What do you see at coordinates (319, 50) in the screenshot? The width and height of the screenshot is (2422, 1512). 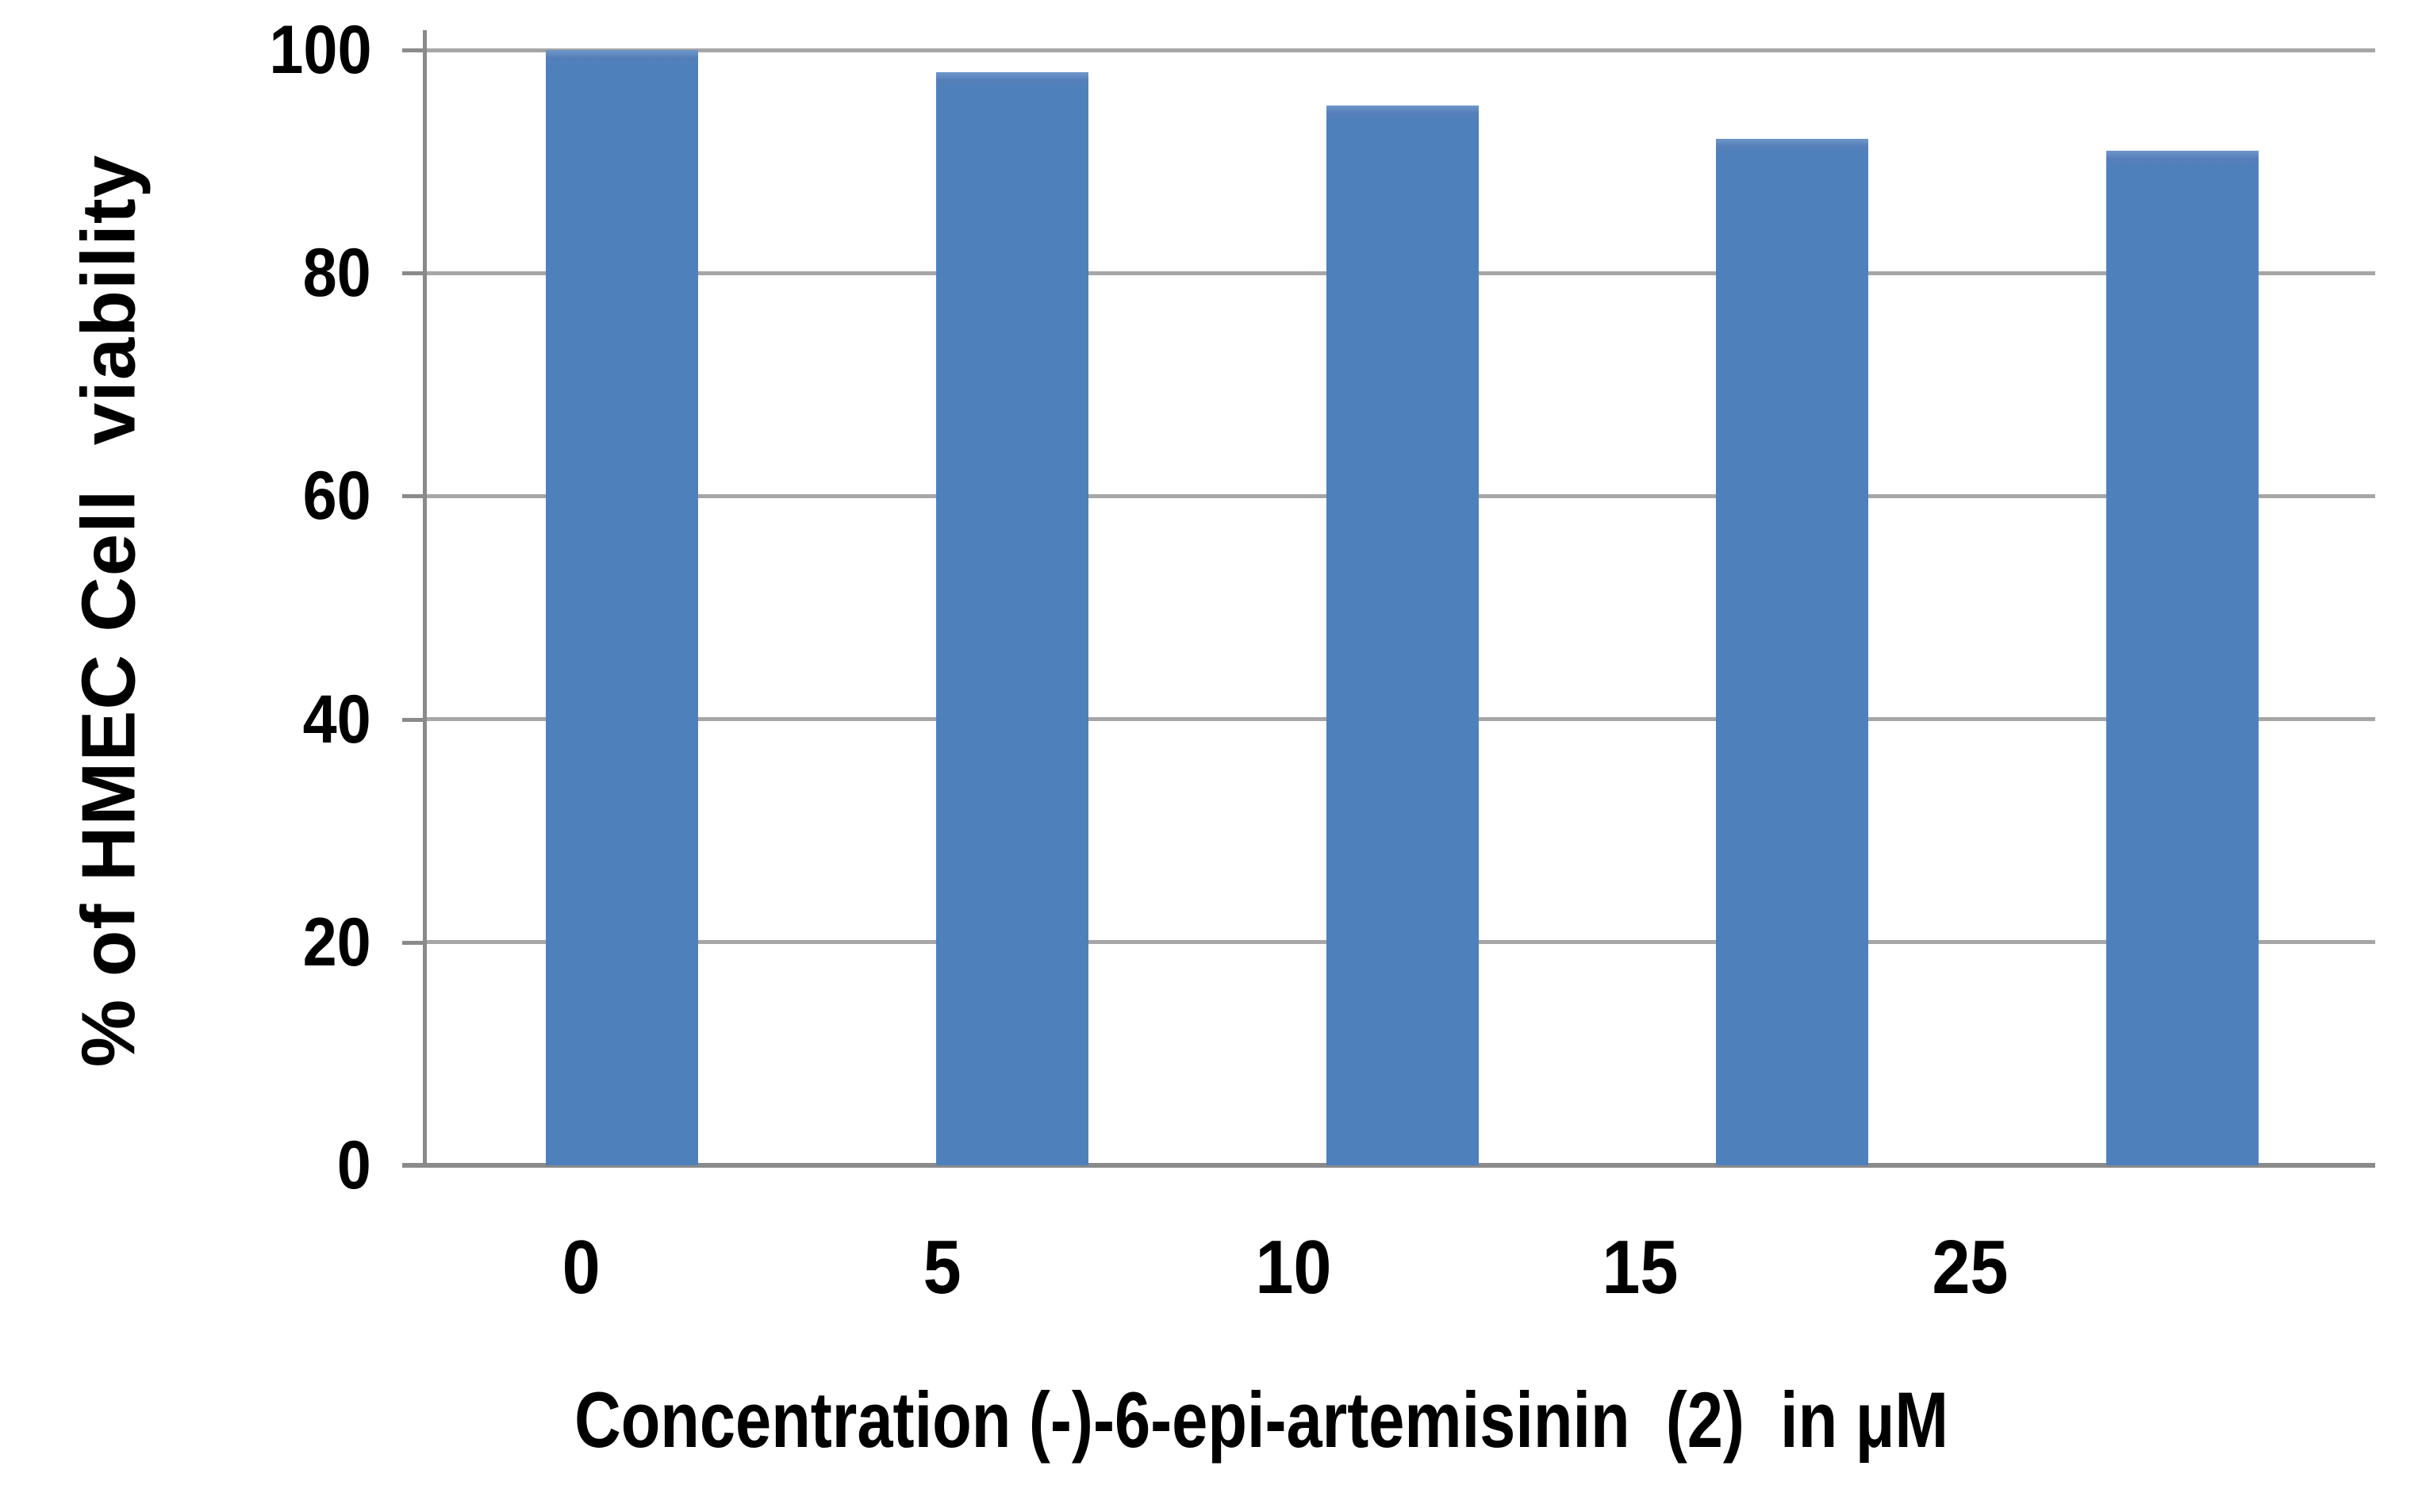 I see `y-tick-label-text: 100` at bounding box center [319, 50].